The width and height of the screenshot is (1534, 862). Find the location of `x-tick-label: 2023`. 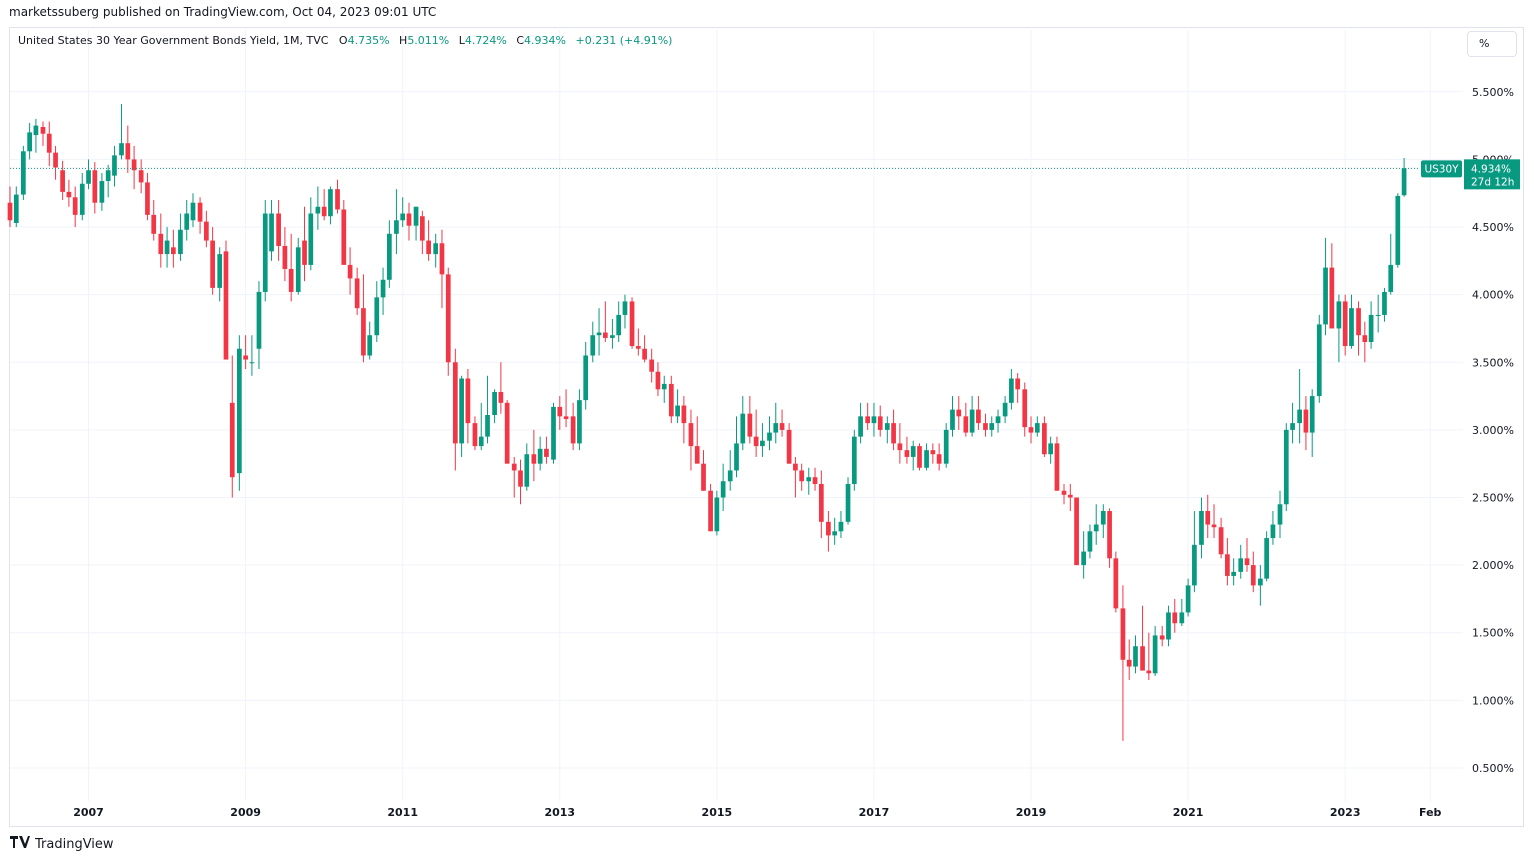

x-tick-label: 2023 is located at coordinates (1345, 812).